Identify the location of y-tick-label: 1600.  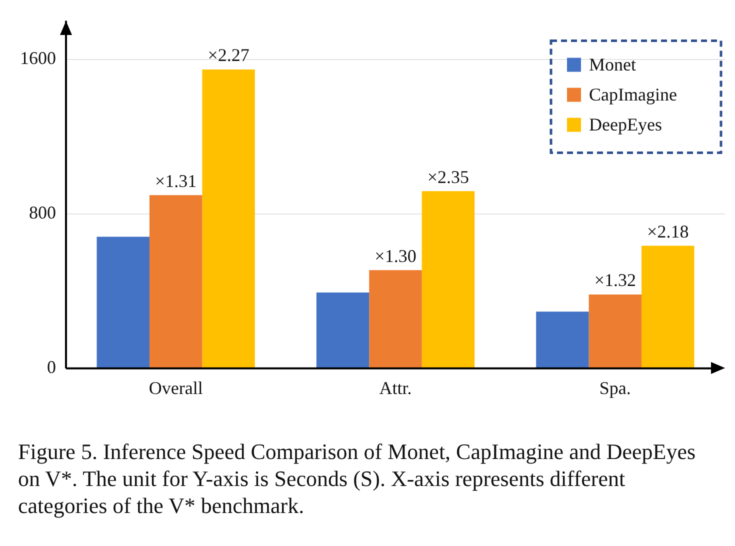
(38, 58).